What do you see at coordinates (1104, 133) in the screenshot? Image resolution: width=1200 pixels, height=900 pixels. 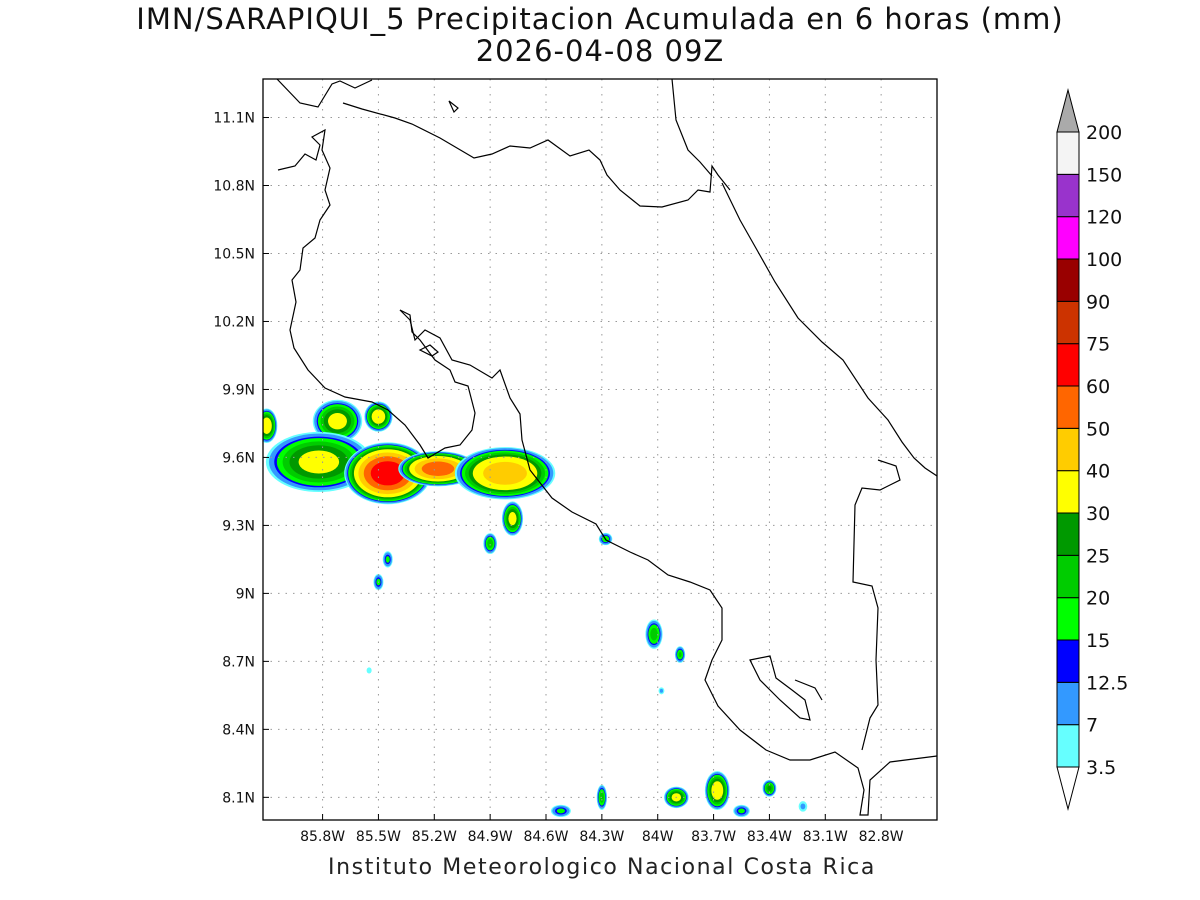 I see `colorbar-label: 200` at bounding box center [1104, 133].